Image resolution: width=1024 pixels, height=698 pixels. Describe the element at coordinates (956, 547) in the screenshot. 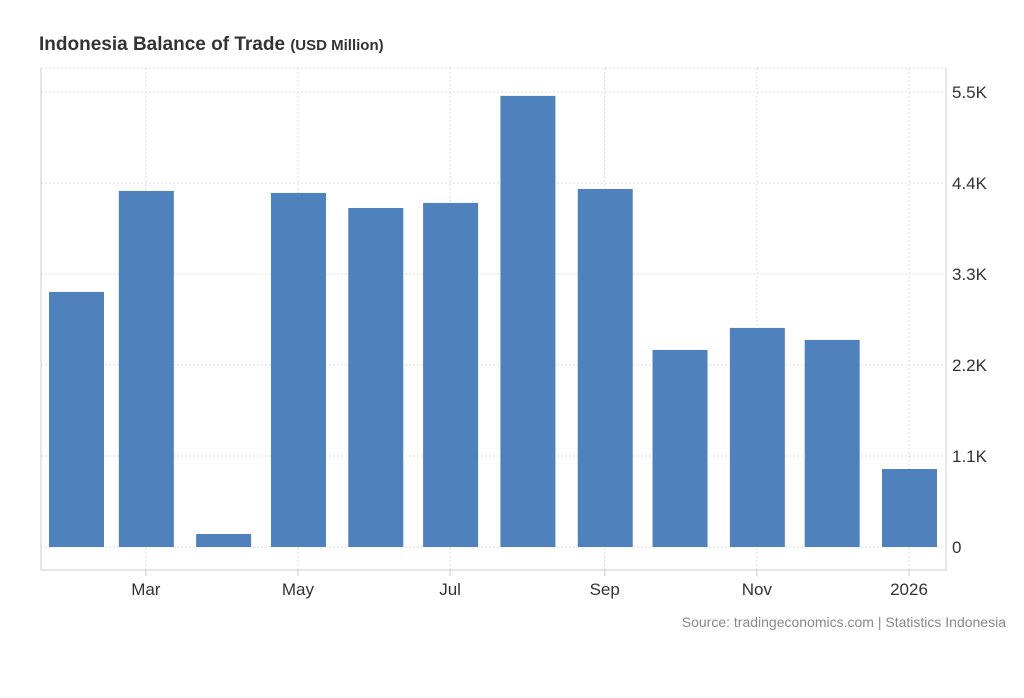

I see `y-tick-label: 0` at that location.